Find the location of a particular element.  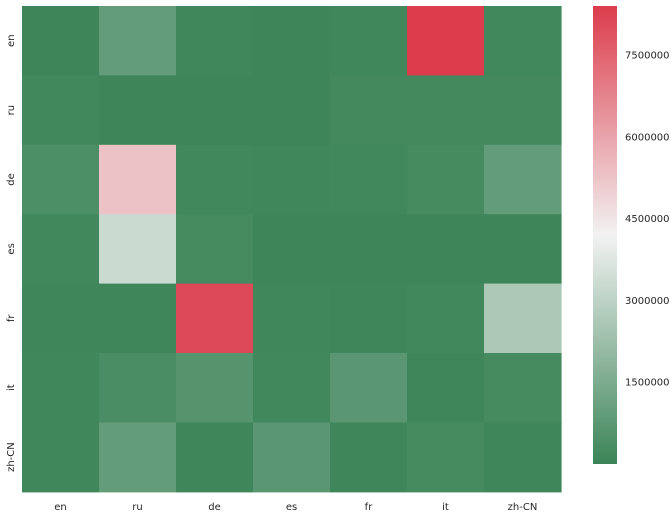

y-axis-ticks: en ru de es fr it zh-CN is located at coordinates (11, 252).